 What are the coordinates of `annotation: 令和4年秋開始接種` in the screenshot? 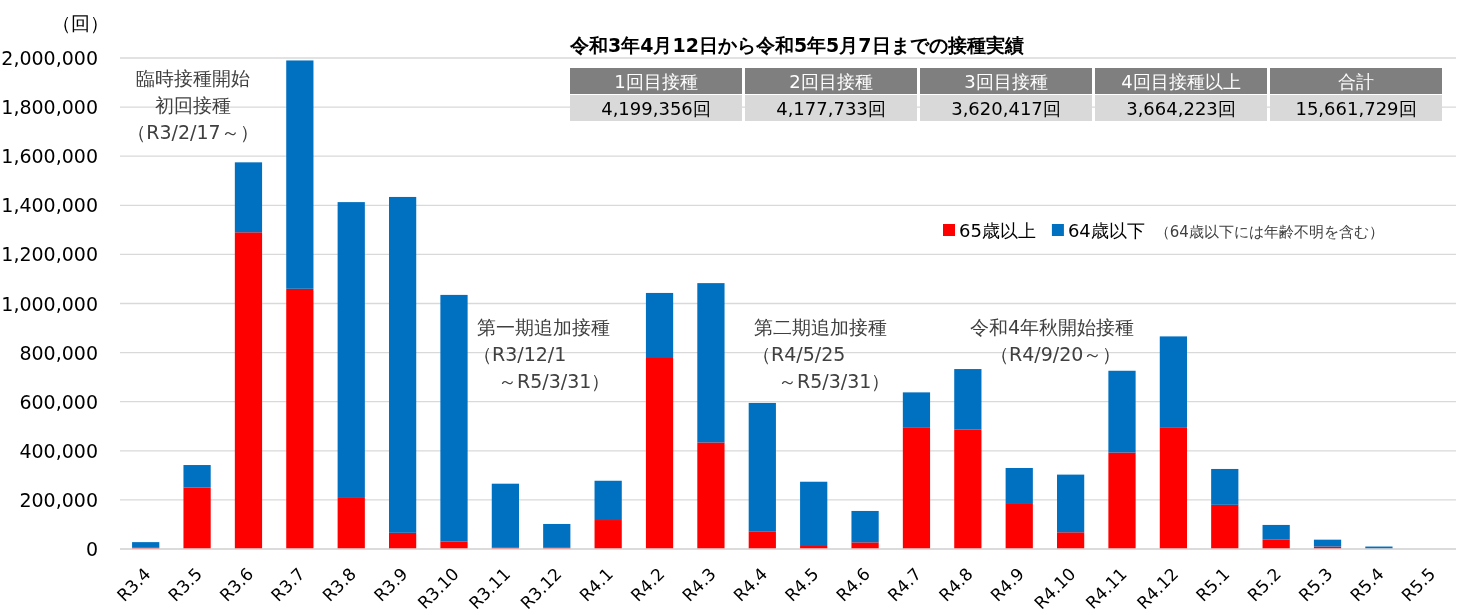 It's located at (1052, 327).